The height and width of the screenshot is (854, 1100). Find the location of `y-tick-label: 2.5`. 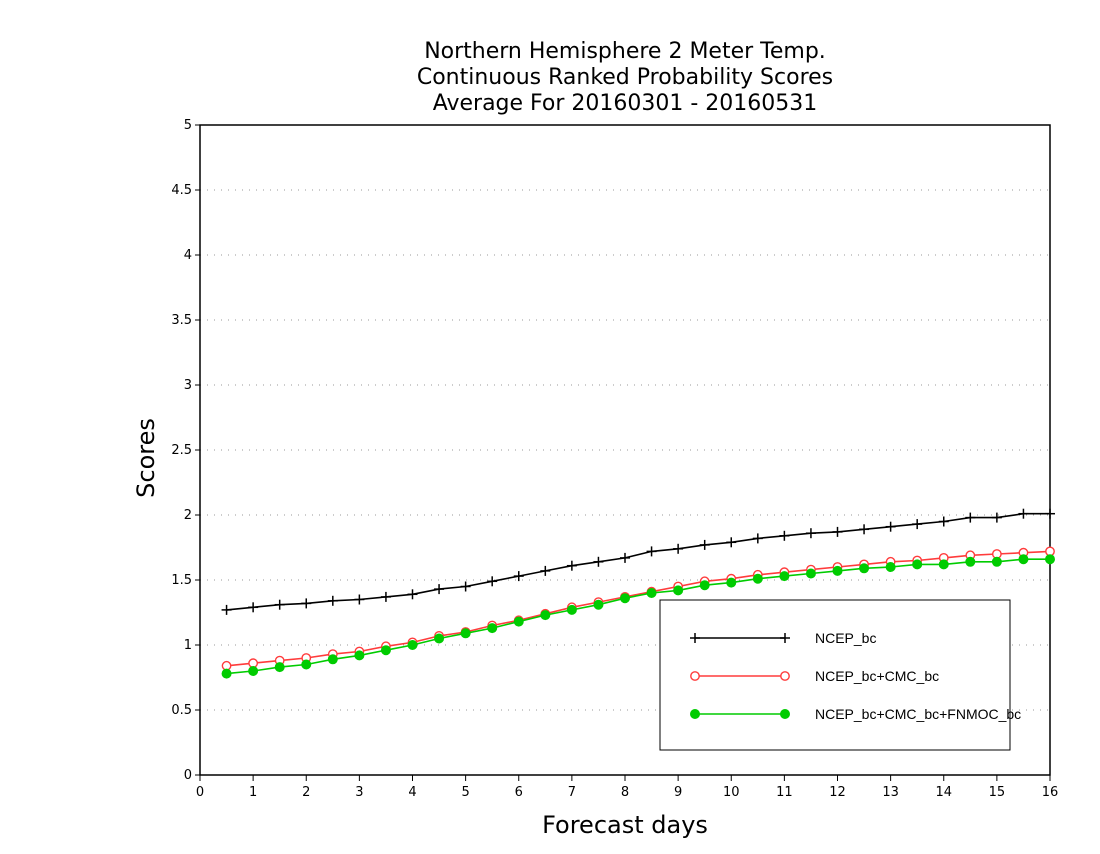

y-tick-label: 2.5 is located at coordinates (181, 450).